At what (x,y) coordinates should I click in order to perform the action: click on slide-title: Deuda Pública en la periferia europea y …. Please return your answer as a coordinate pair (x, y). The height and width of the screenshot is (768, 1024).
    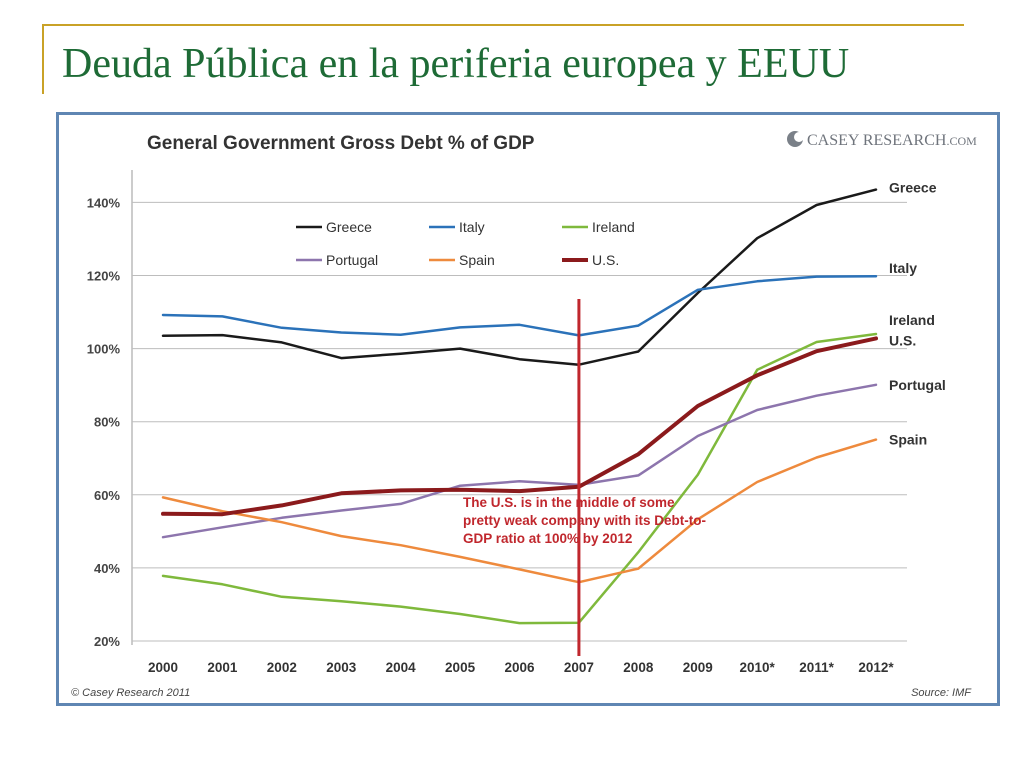
    Looking at the image, I should click on (456, 64).